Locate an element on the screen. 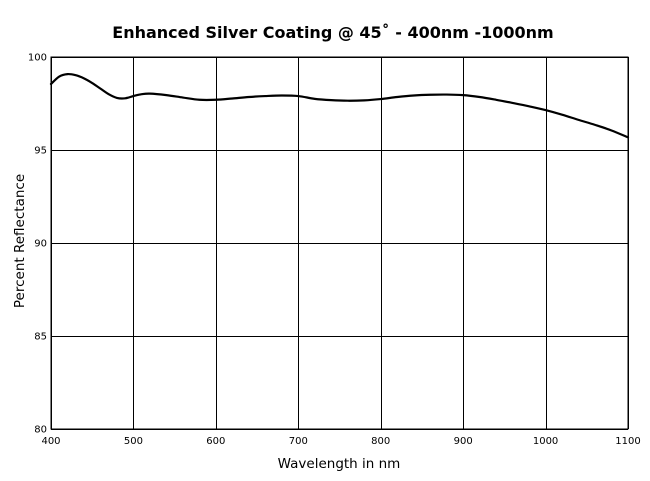 The image size is (650, 481). reflectance-curve is located at coordinates (339, 105).